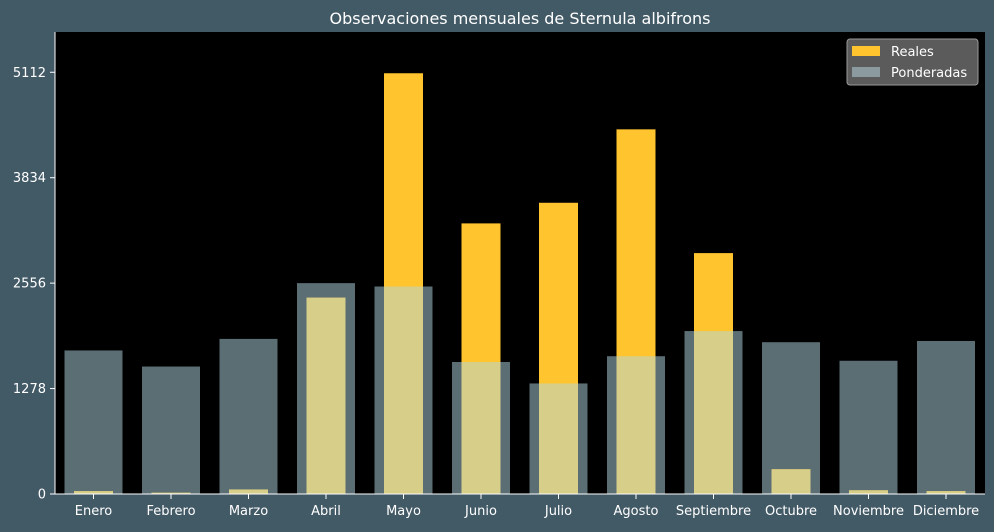  I want to click on x-tick-label: Octubre, so click(791, 511).